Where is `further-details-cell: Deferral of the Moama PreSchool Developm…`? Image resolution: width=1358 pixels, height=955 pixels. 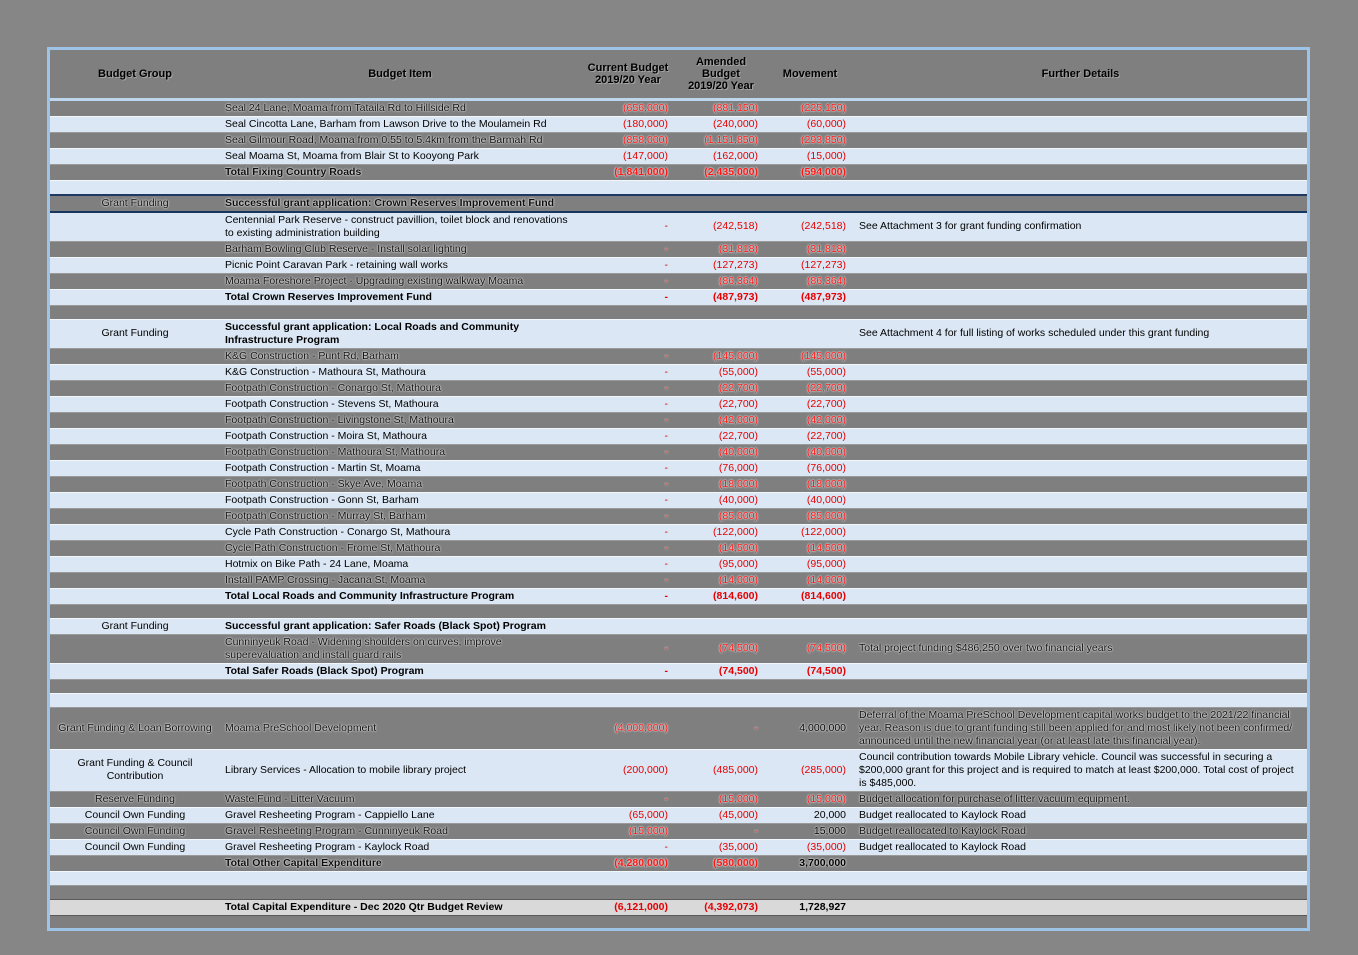 further-details-cell: Deferral of the Moama PreSchool Developm… is located at coordinates (1080, 727).